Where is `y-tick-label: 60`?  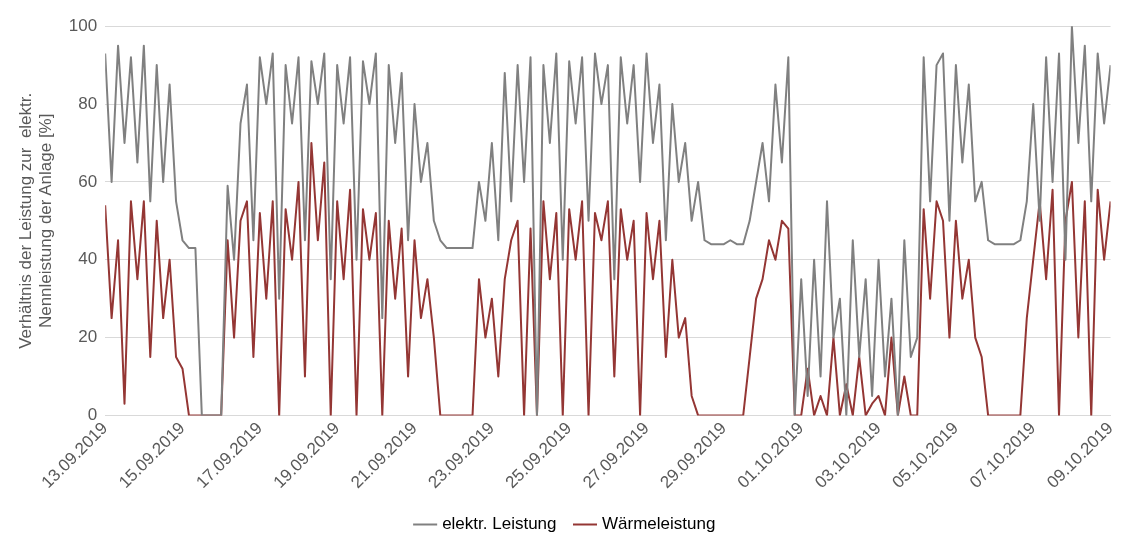
y-tick-label: 60 is located at coordinates (88, 181).